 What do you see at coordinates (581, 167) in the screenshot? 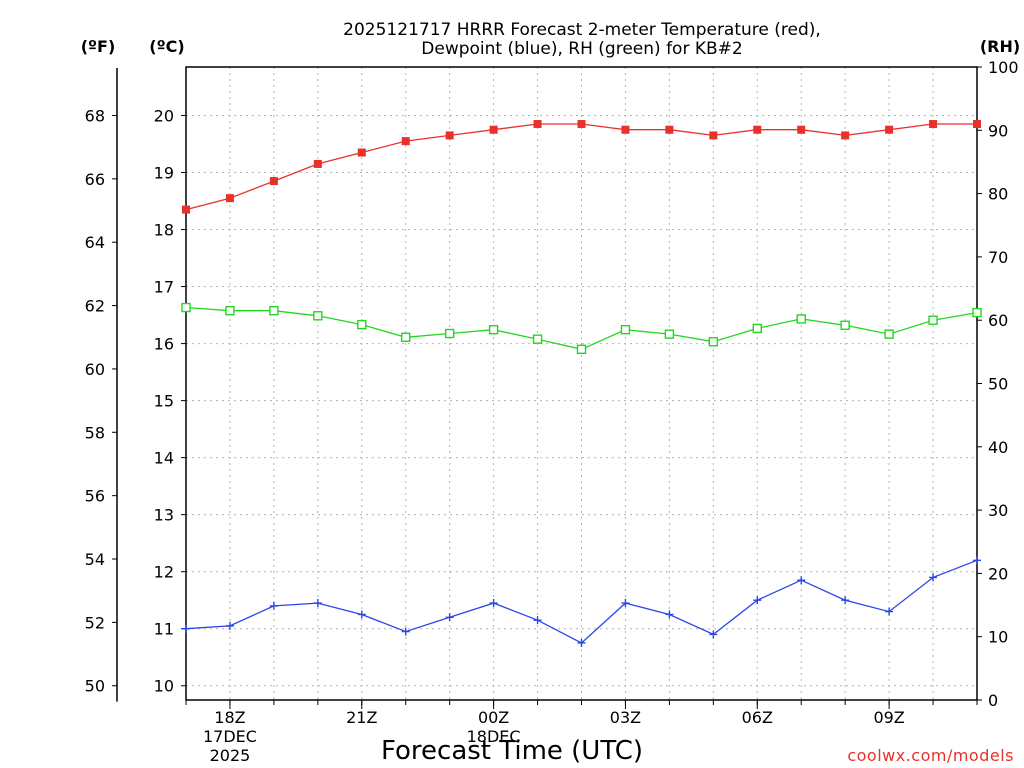
I see `temperature-line` at bounding box center [581, 167].